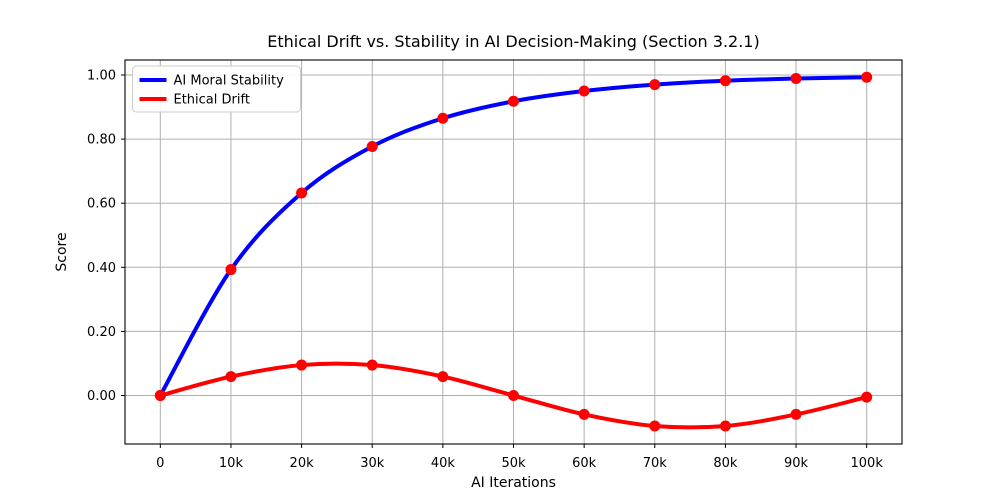 This screenshot has width=1000, height=500. Describe the element at coordinates (584, 463) in the screenshot. I see `x-tick-label: 60k` at that location.